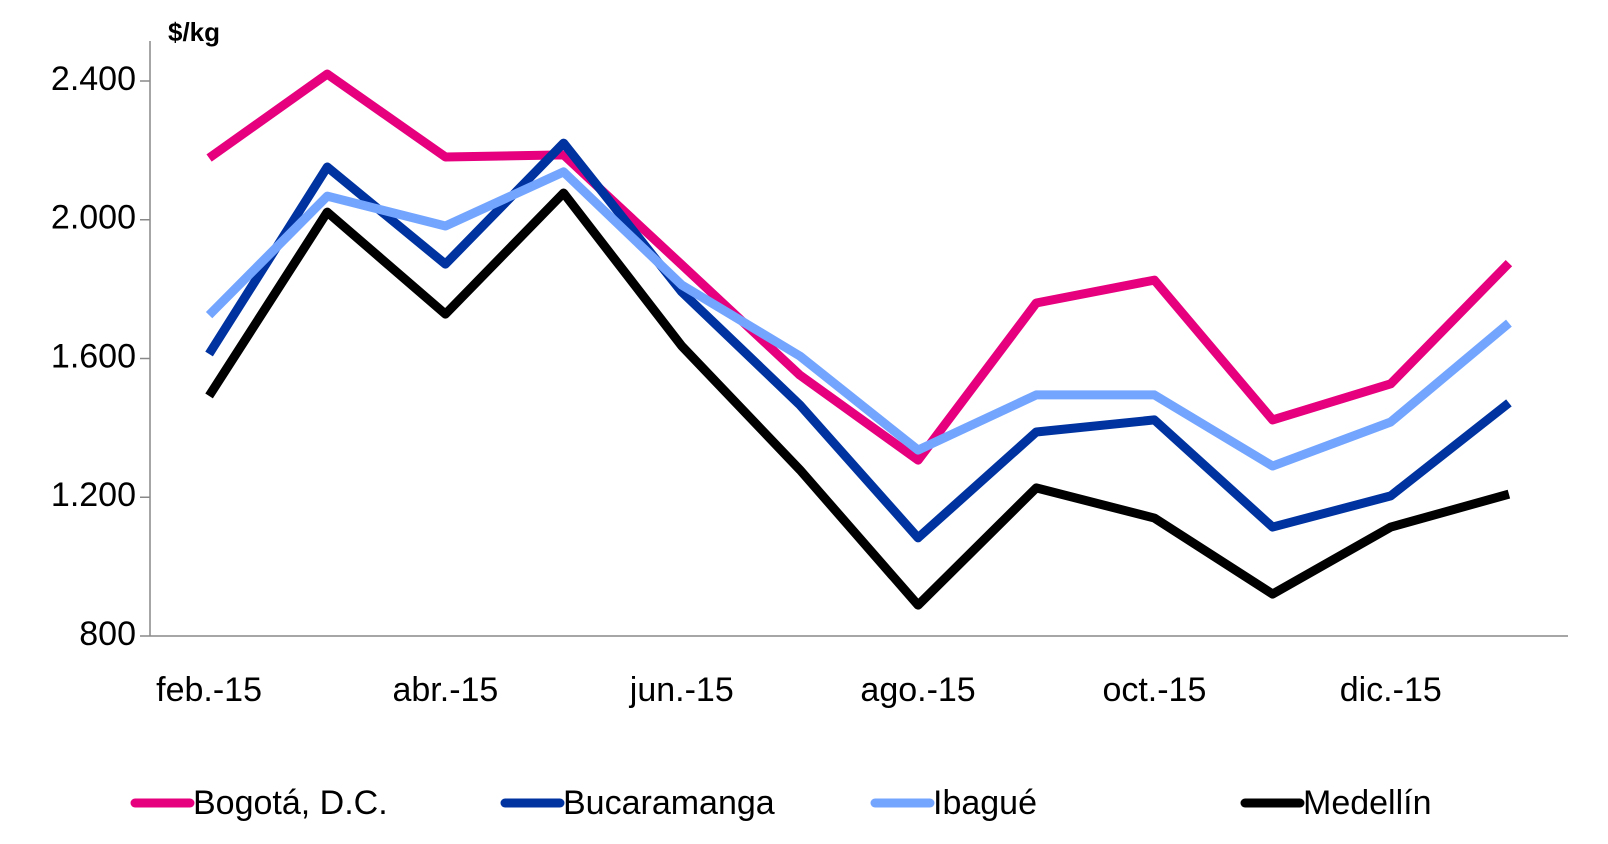 This screenshot has width=1608, height=844. I want to click on x-tick-label: ago.-15, so click(917, 690).